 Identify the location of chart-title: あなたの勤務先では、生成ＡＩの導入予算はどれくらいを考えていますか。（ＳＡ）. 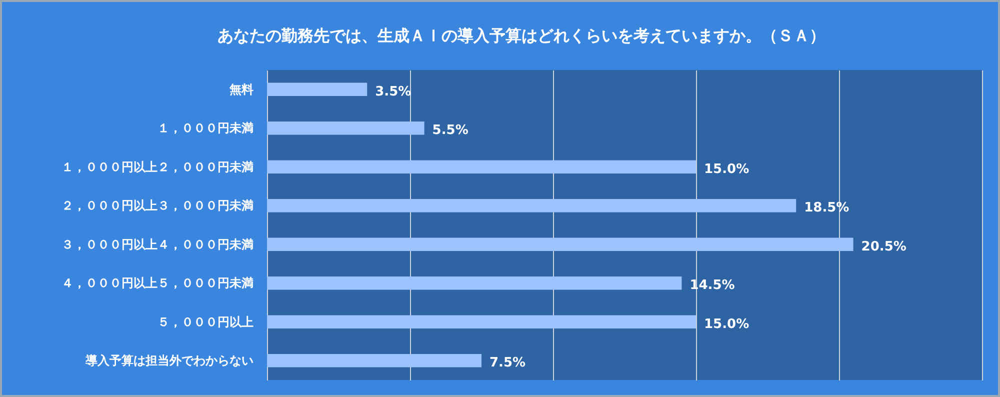
(522, 35).